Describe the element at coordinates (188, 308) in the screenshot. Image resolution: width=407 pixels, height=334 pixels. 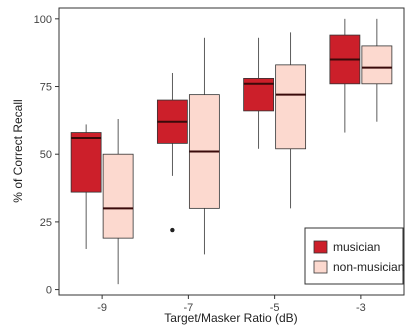
I see `x-tick-label--7: -7` at that location.